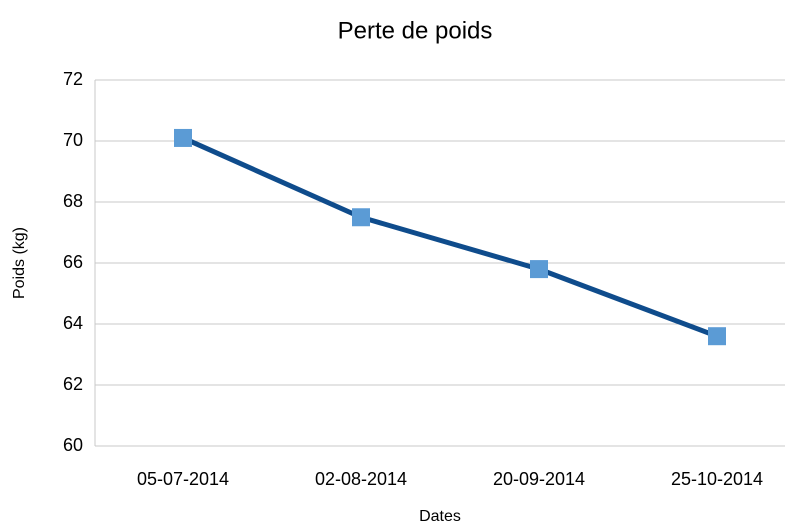  I want to click on chart-title: Perte de poids, so click(415, 30).